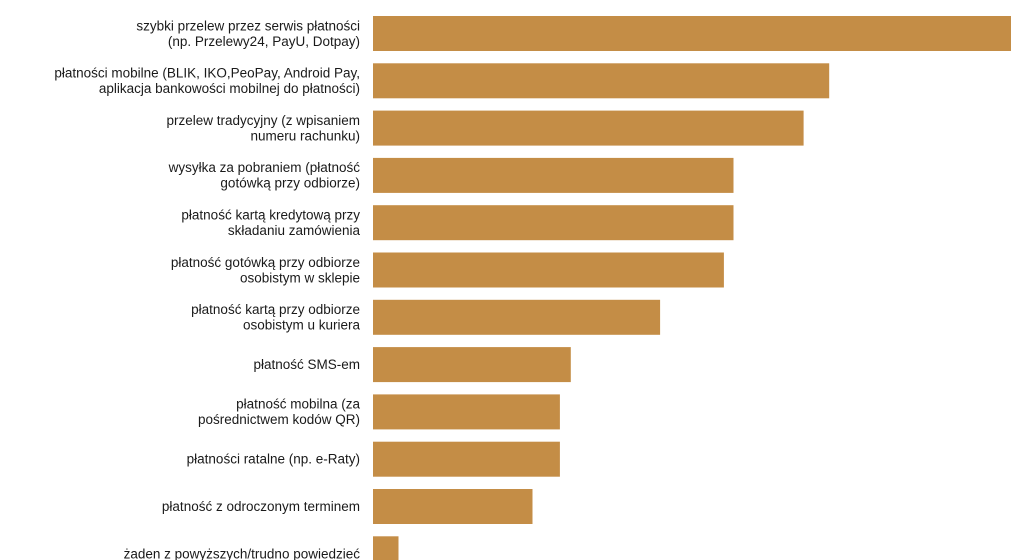 The image size is (1011, 560). Describe the element at coordinates (300, 277) in the screenshot. I see `category-label-line: osobistym w sklepie` at that location.